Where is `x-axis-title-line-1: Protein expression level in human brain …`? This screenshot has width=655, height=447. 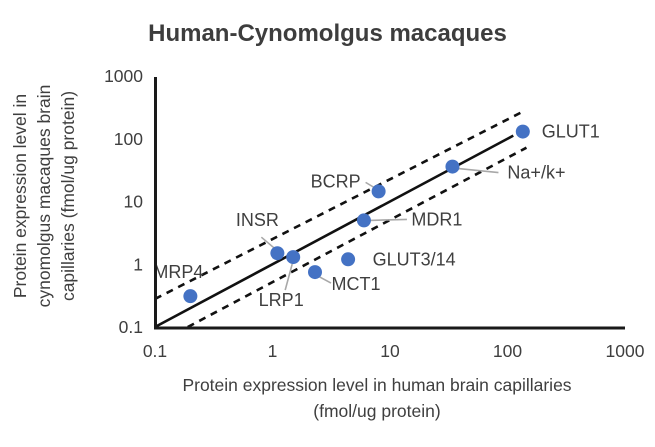
x-axis-title-line-1: Protein expression level in human brain … is located at coordinates (377, 385).